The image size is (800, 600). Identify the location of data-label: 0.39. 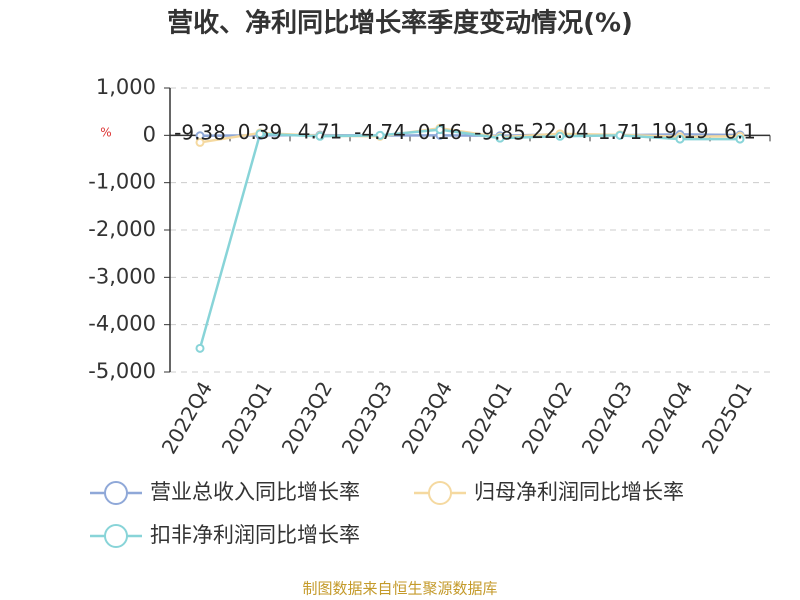
(260, 132).